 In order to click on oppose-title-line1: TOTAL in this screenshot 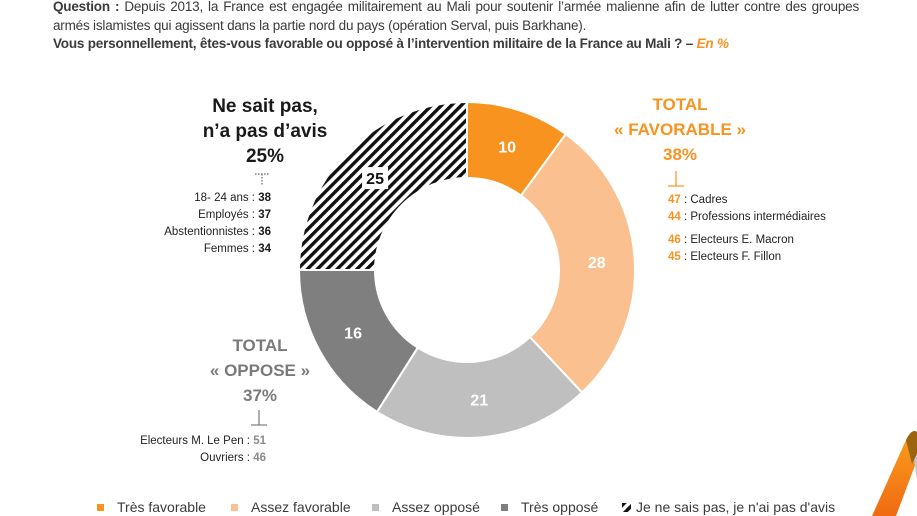, I will do `click(260, 345)`.